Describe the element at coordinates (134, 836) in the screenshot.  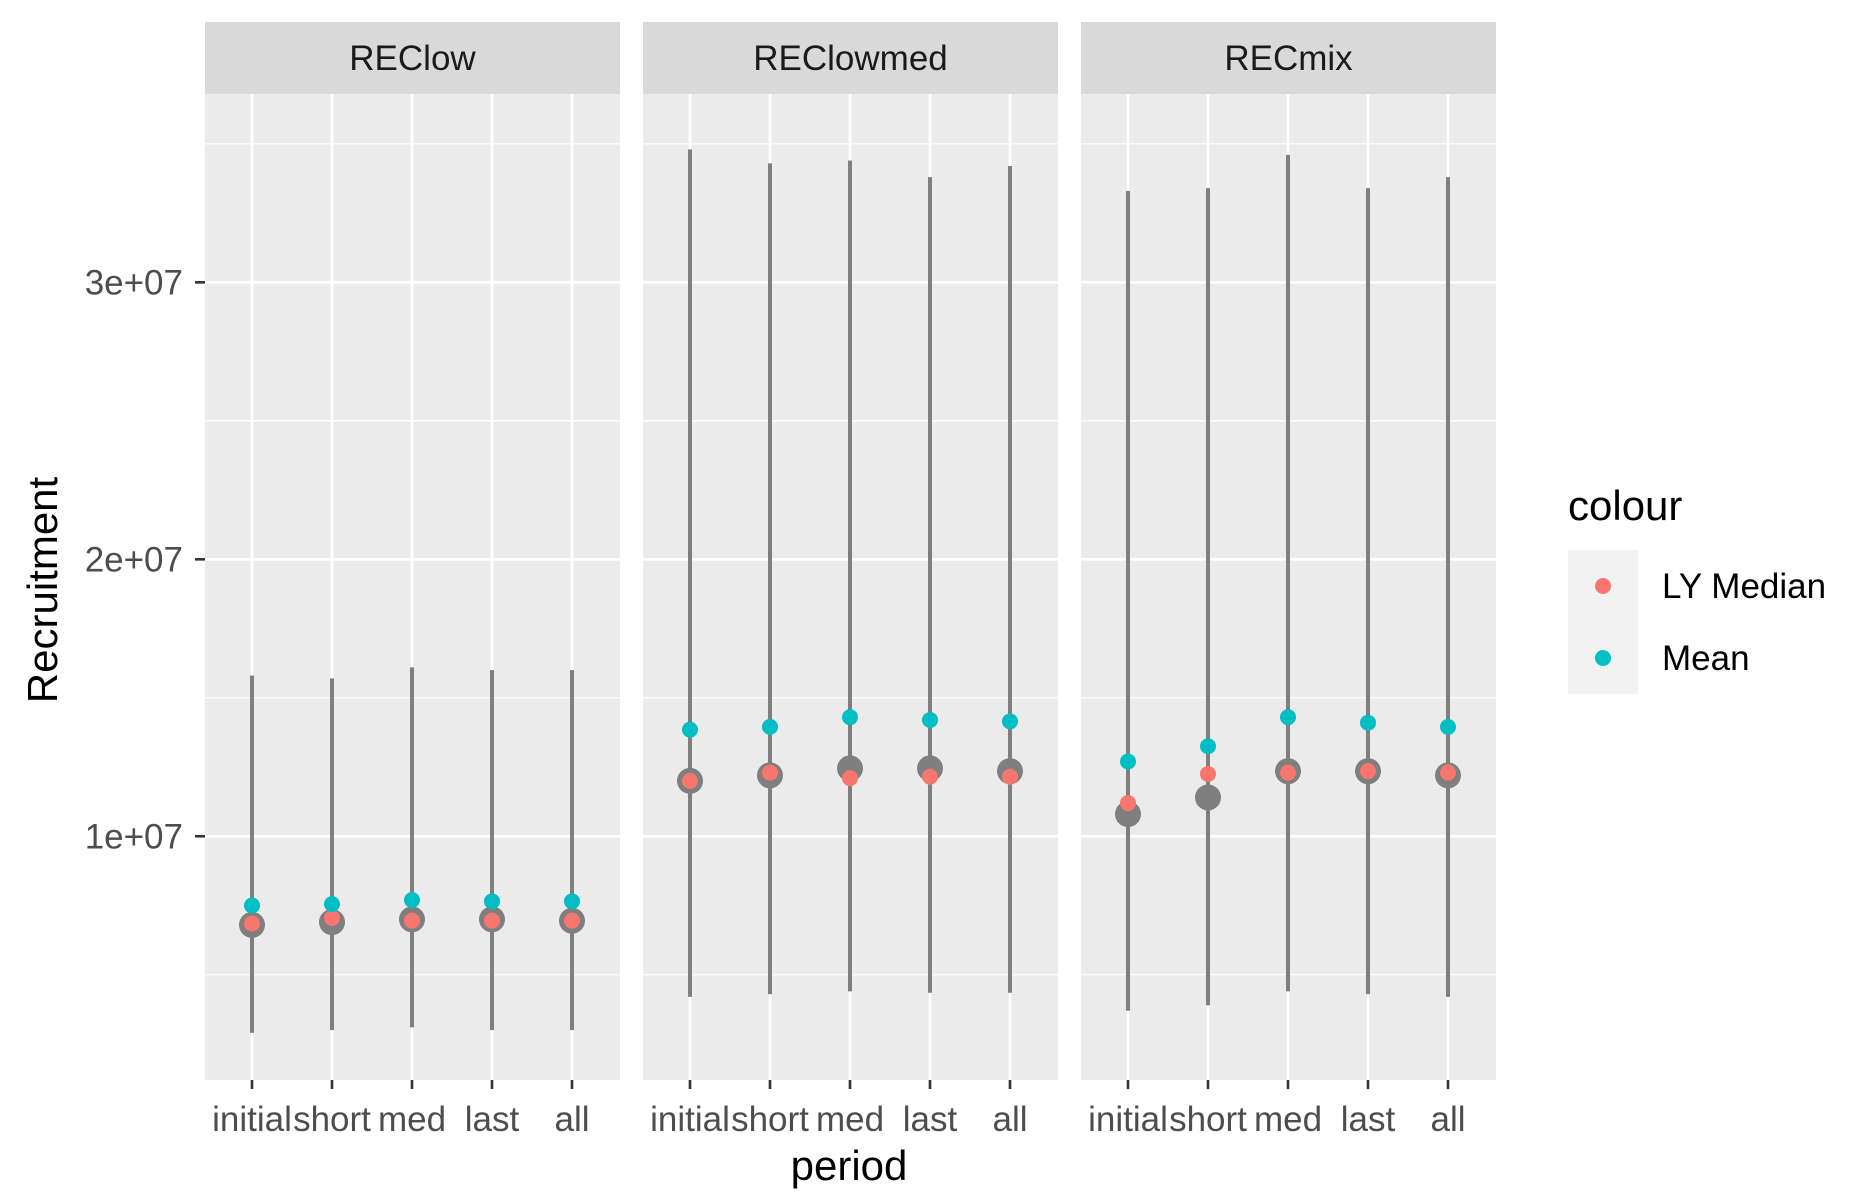
I see `y-tick-label: 1e+07` at that location.